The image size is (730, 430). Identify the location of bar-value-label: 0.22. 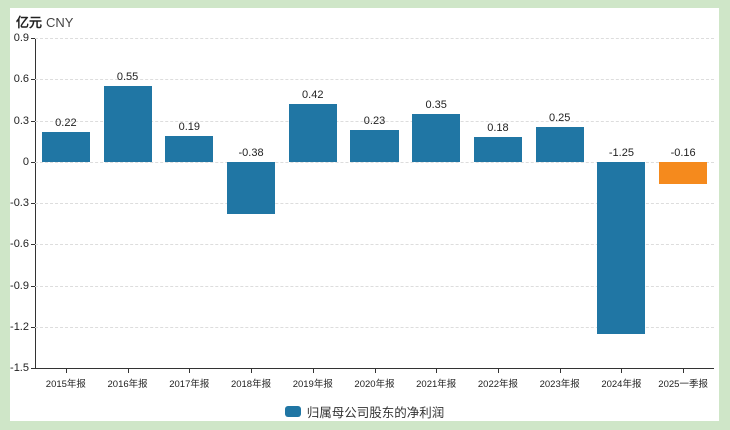
(66, 122).